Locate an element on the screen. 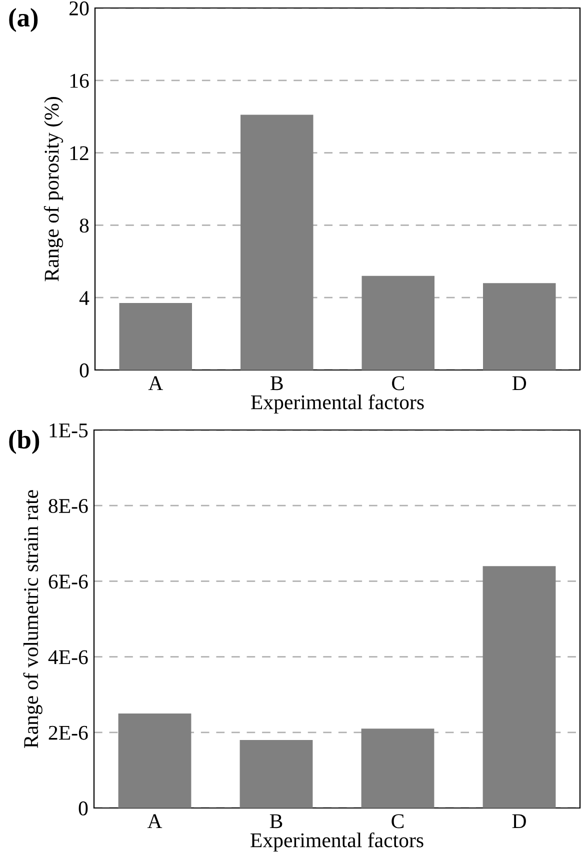 This screenshot has height=858, width=586. y-tick-label: 6E-6 is located at coordinates (68, 581).